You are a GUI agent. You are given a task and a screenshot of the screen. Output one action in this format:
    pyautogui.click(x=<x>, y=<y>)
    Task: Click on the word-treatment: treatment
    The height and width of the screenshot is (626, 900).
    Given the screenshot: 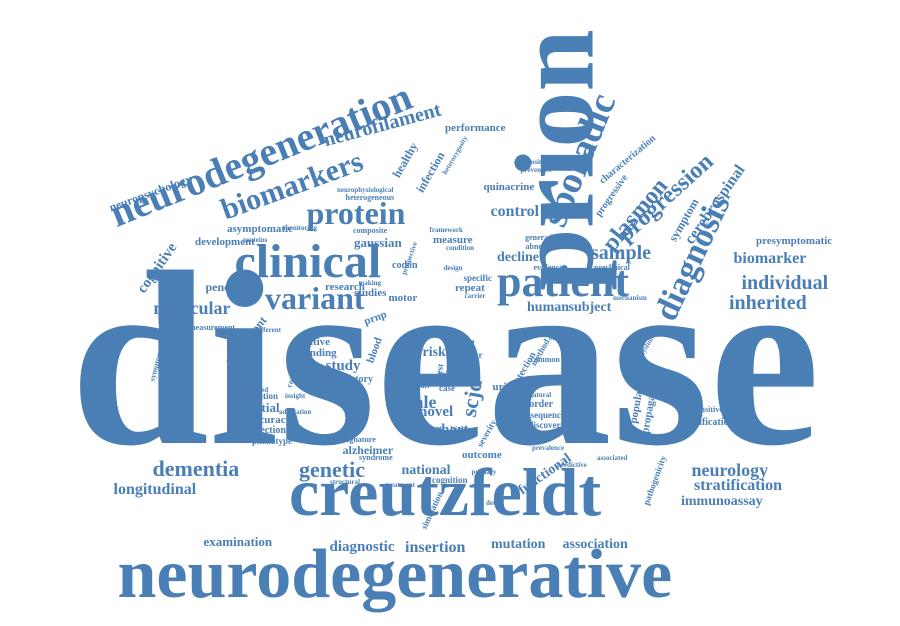 What is the action you would take?
    pyautogui.click(x=400, y=484)
    